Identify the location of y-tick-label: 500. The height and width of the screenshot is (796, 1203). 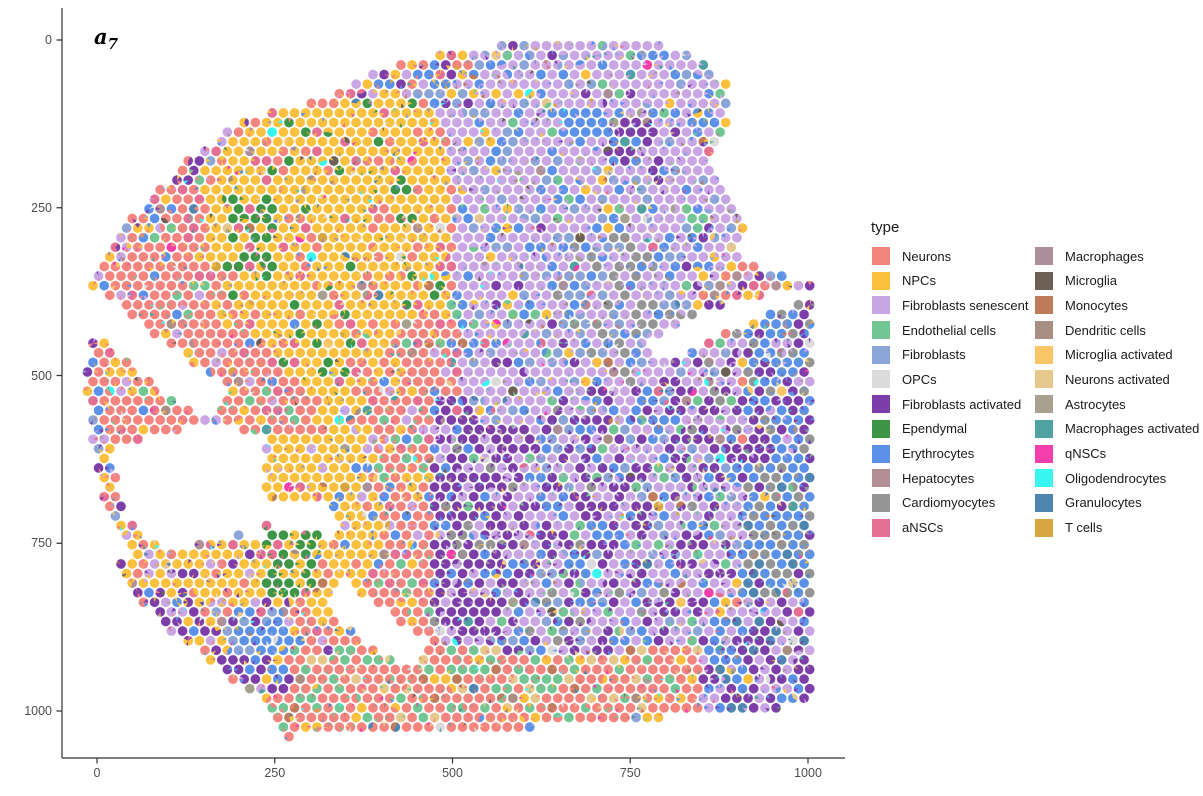
(41, 375).